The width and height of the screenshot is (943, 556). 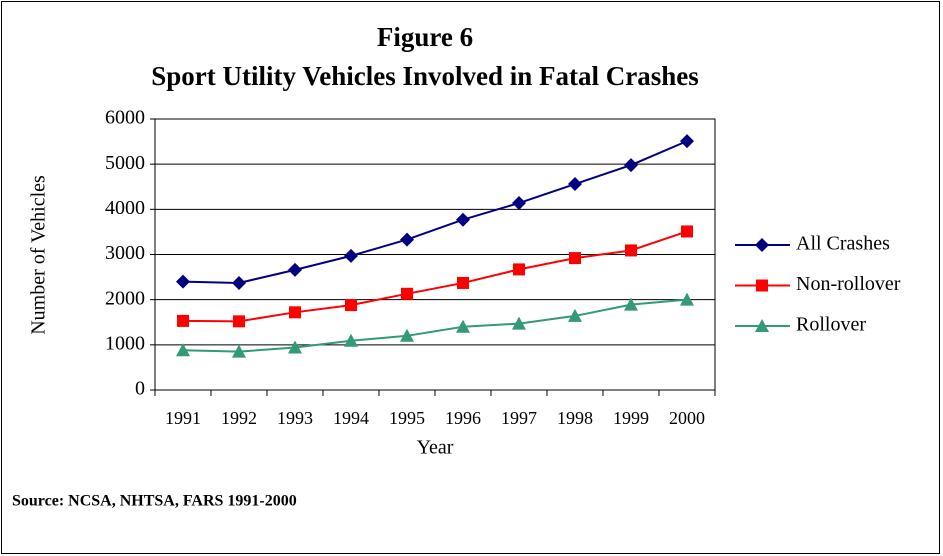 What do you see at coordinates (831, 325) in the screenshot?
I see `legend-label: Rollover` at bounding box center [831, 325].